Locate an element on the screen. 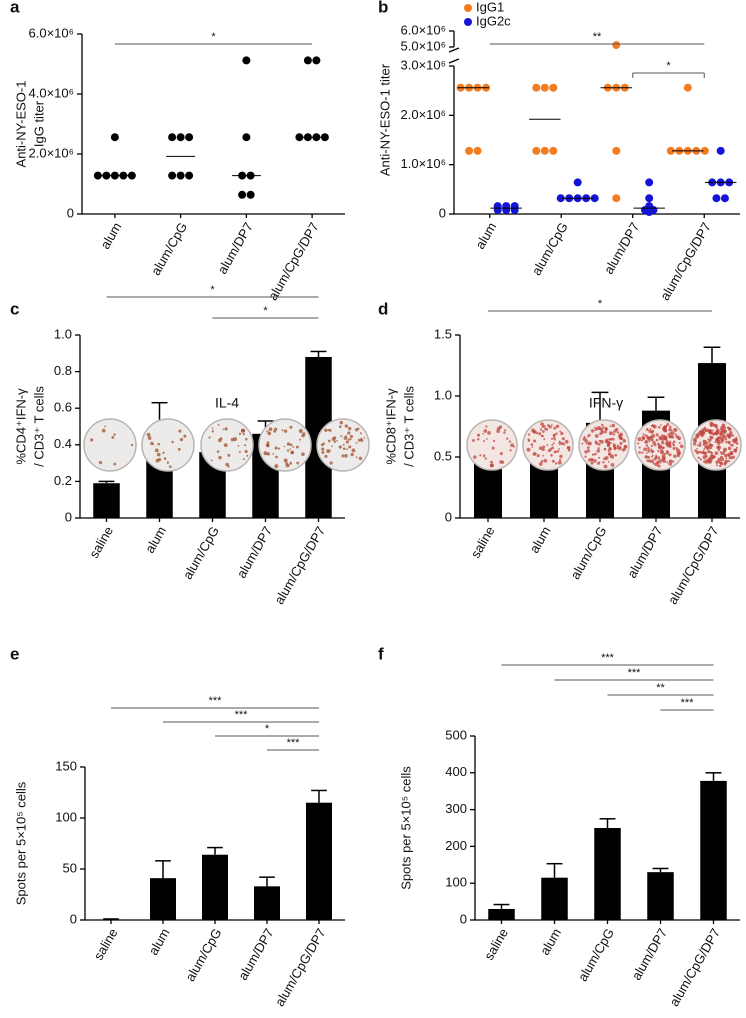 The image size is (746, 1018). x-tick-label: alum is located at coordinates (539, 540).